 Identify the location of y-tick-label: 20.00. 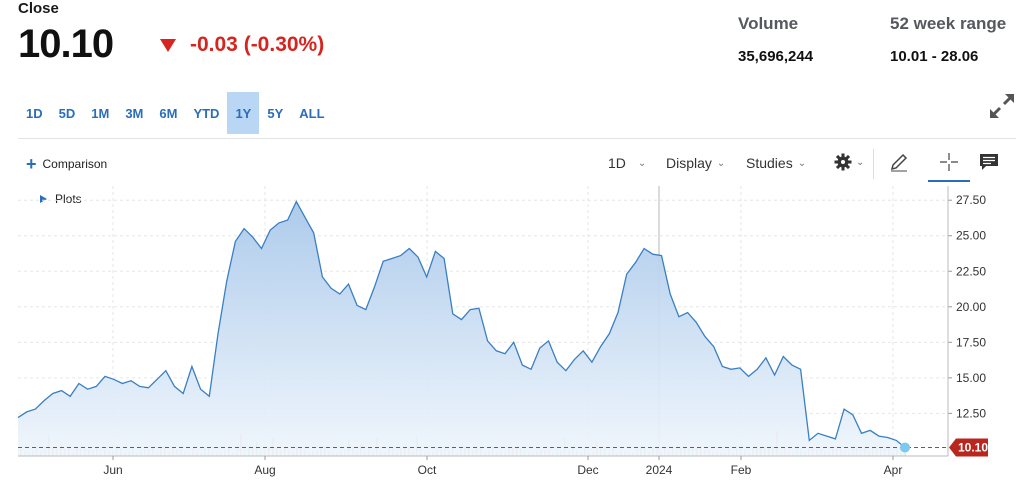
(971, 307).